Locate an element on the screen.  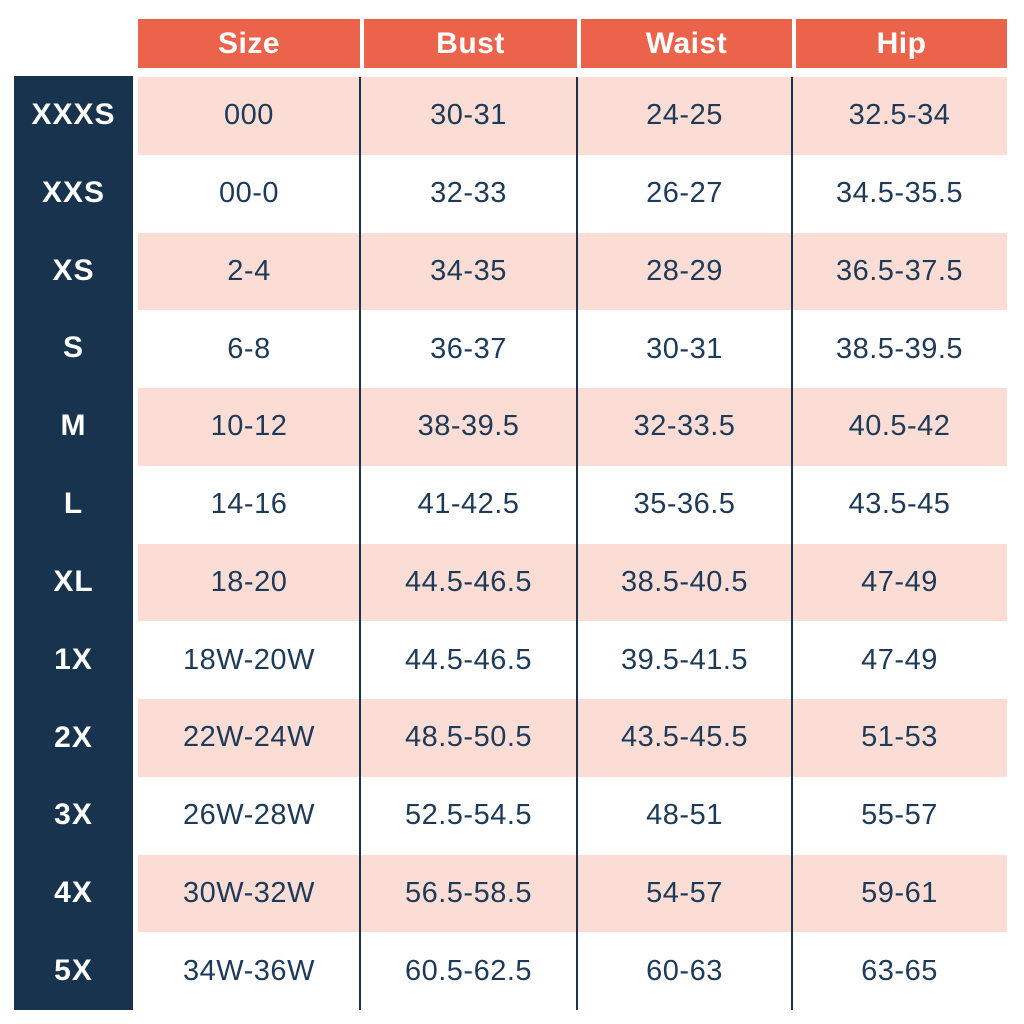
table-cell: 43.5-45.5 is located at coordinates (684, 737).